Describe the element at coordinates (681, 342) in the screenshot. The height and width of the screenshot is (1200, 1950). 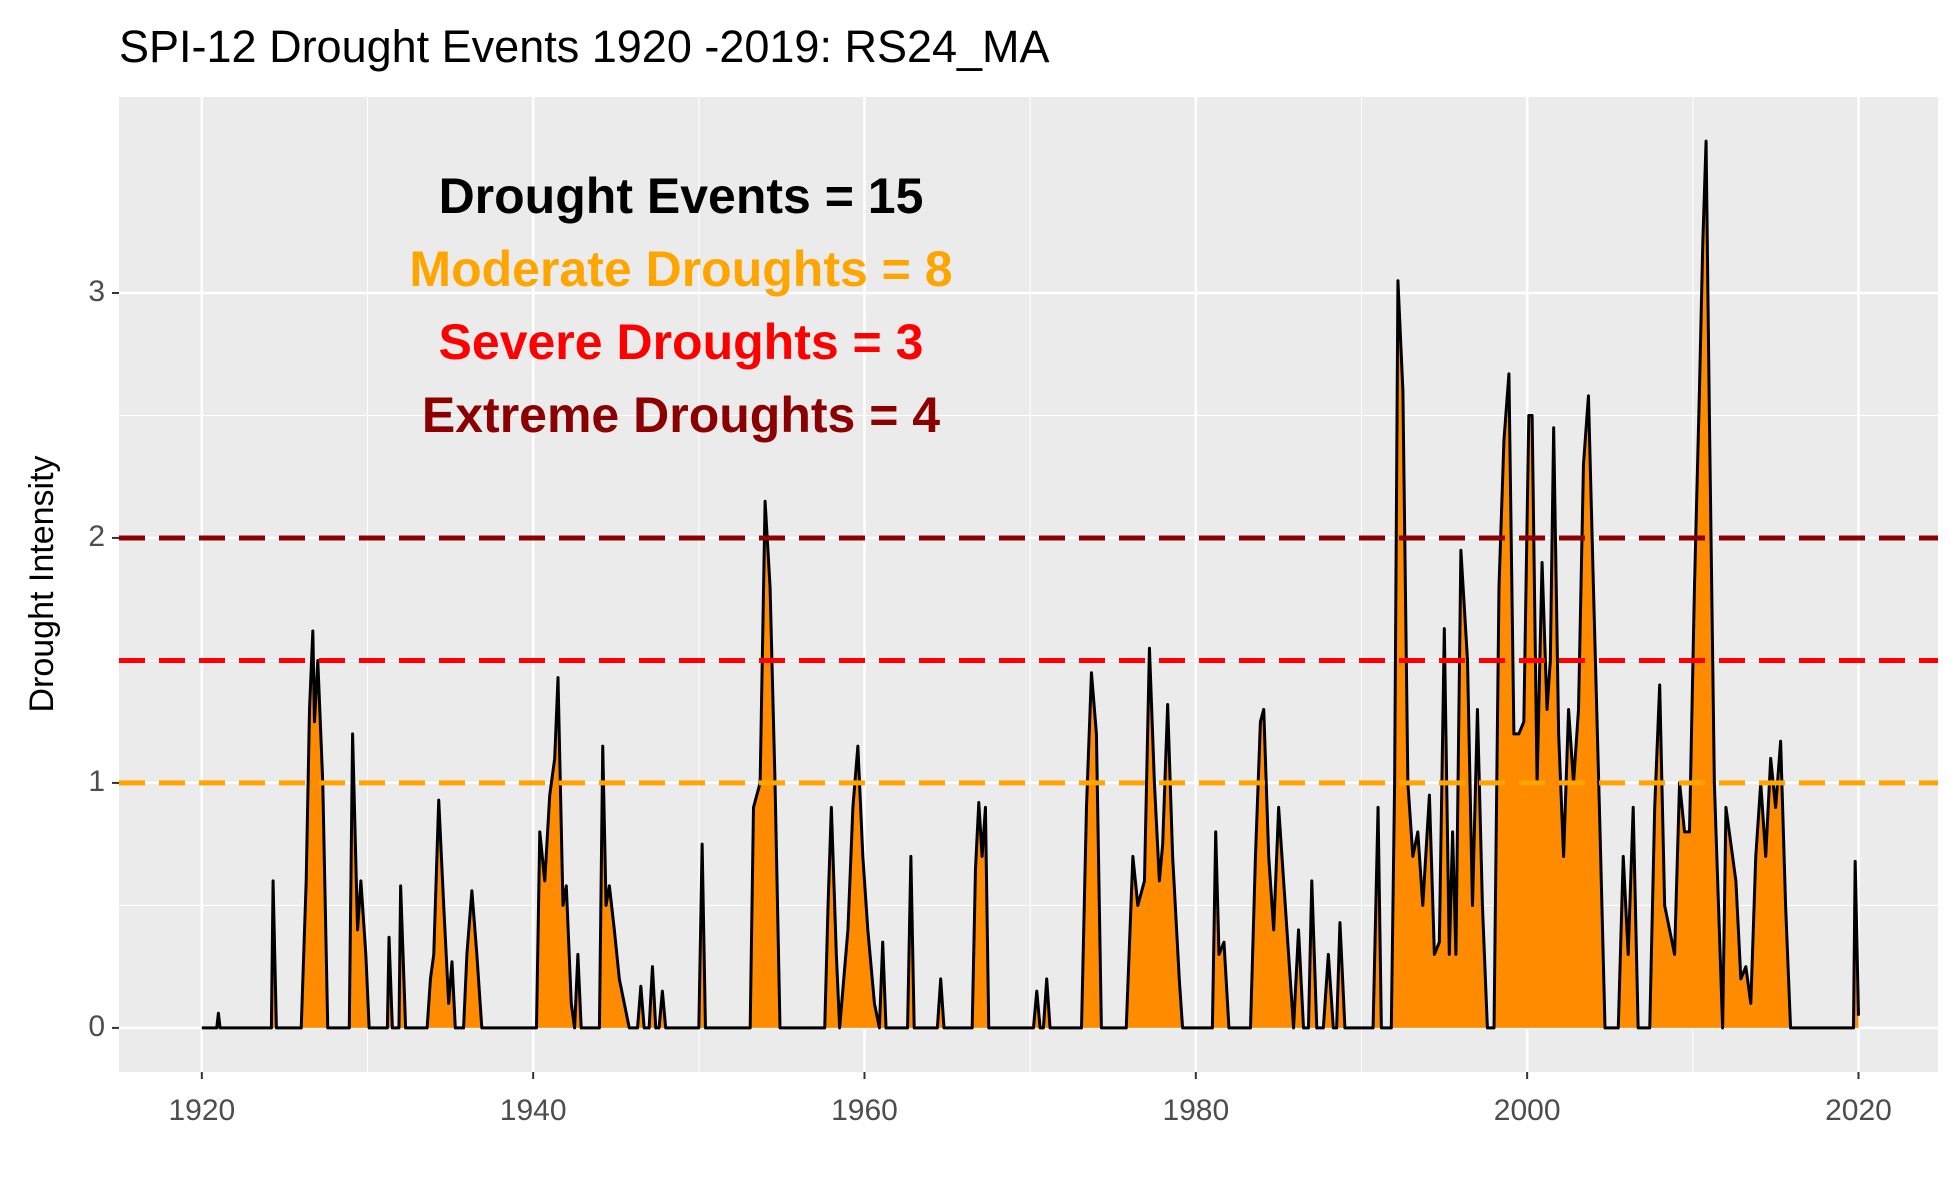
I see `annotation: Severe Droughts = 3` at that location.